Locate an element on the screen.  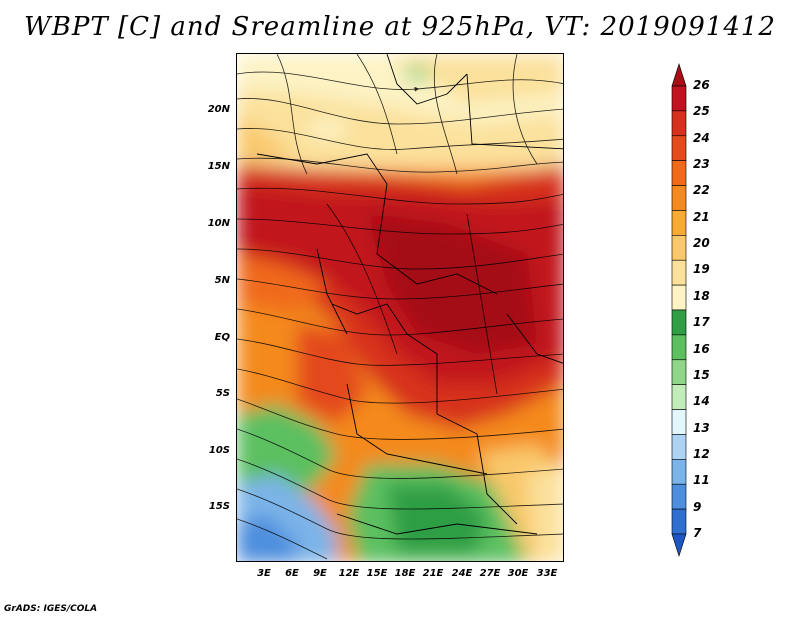
lon-tick-label: 6E is located at coordinates (292, 573).